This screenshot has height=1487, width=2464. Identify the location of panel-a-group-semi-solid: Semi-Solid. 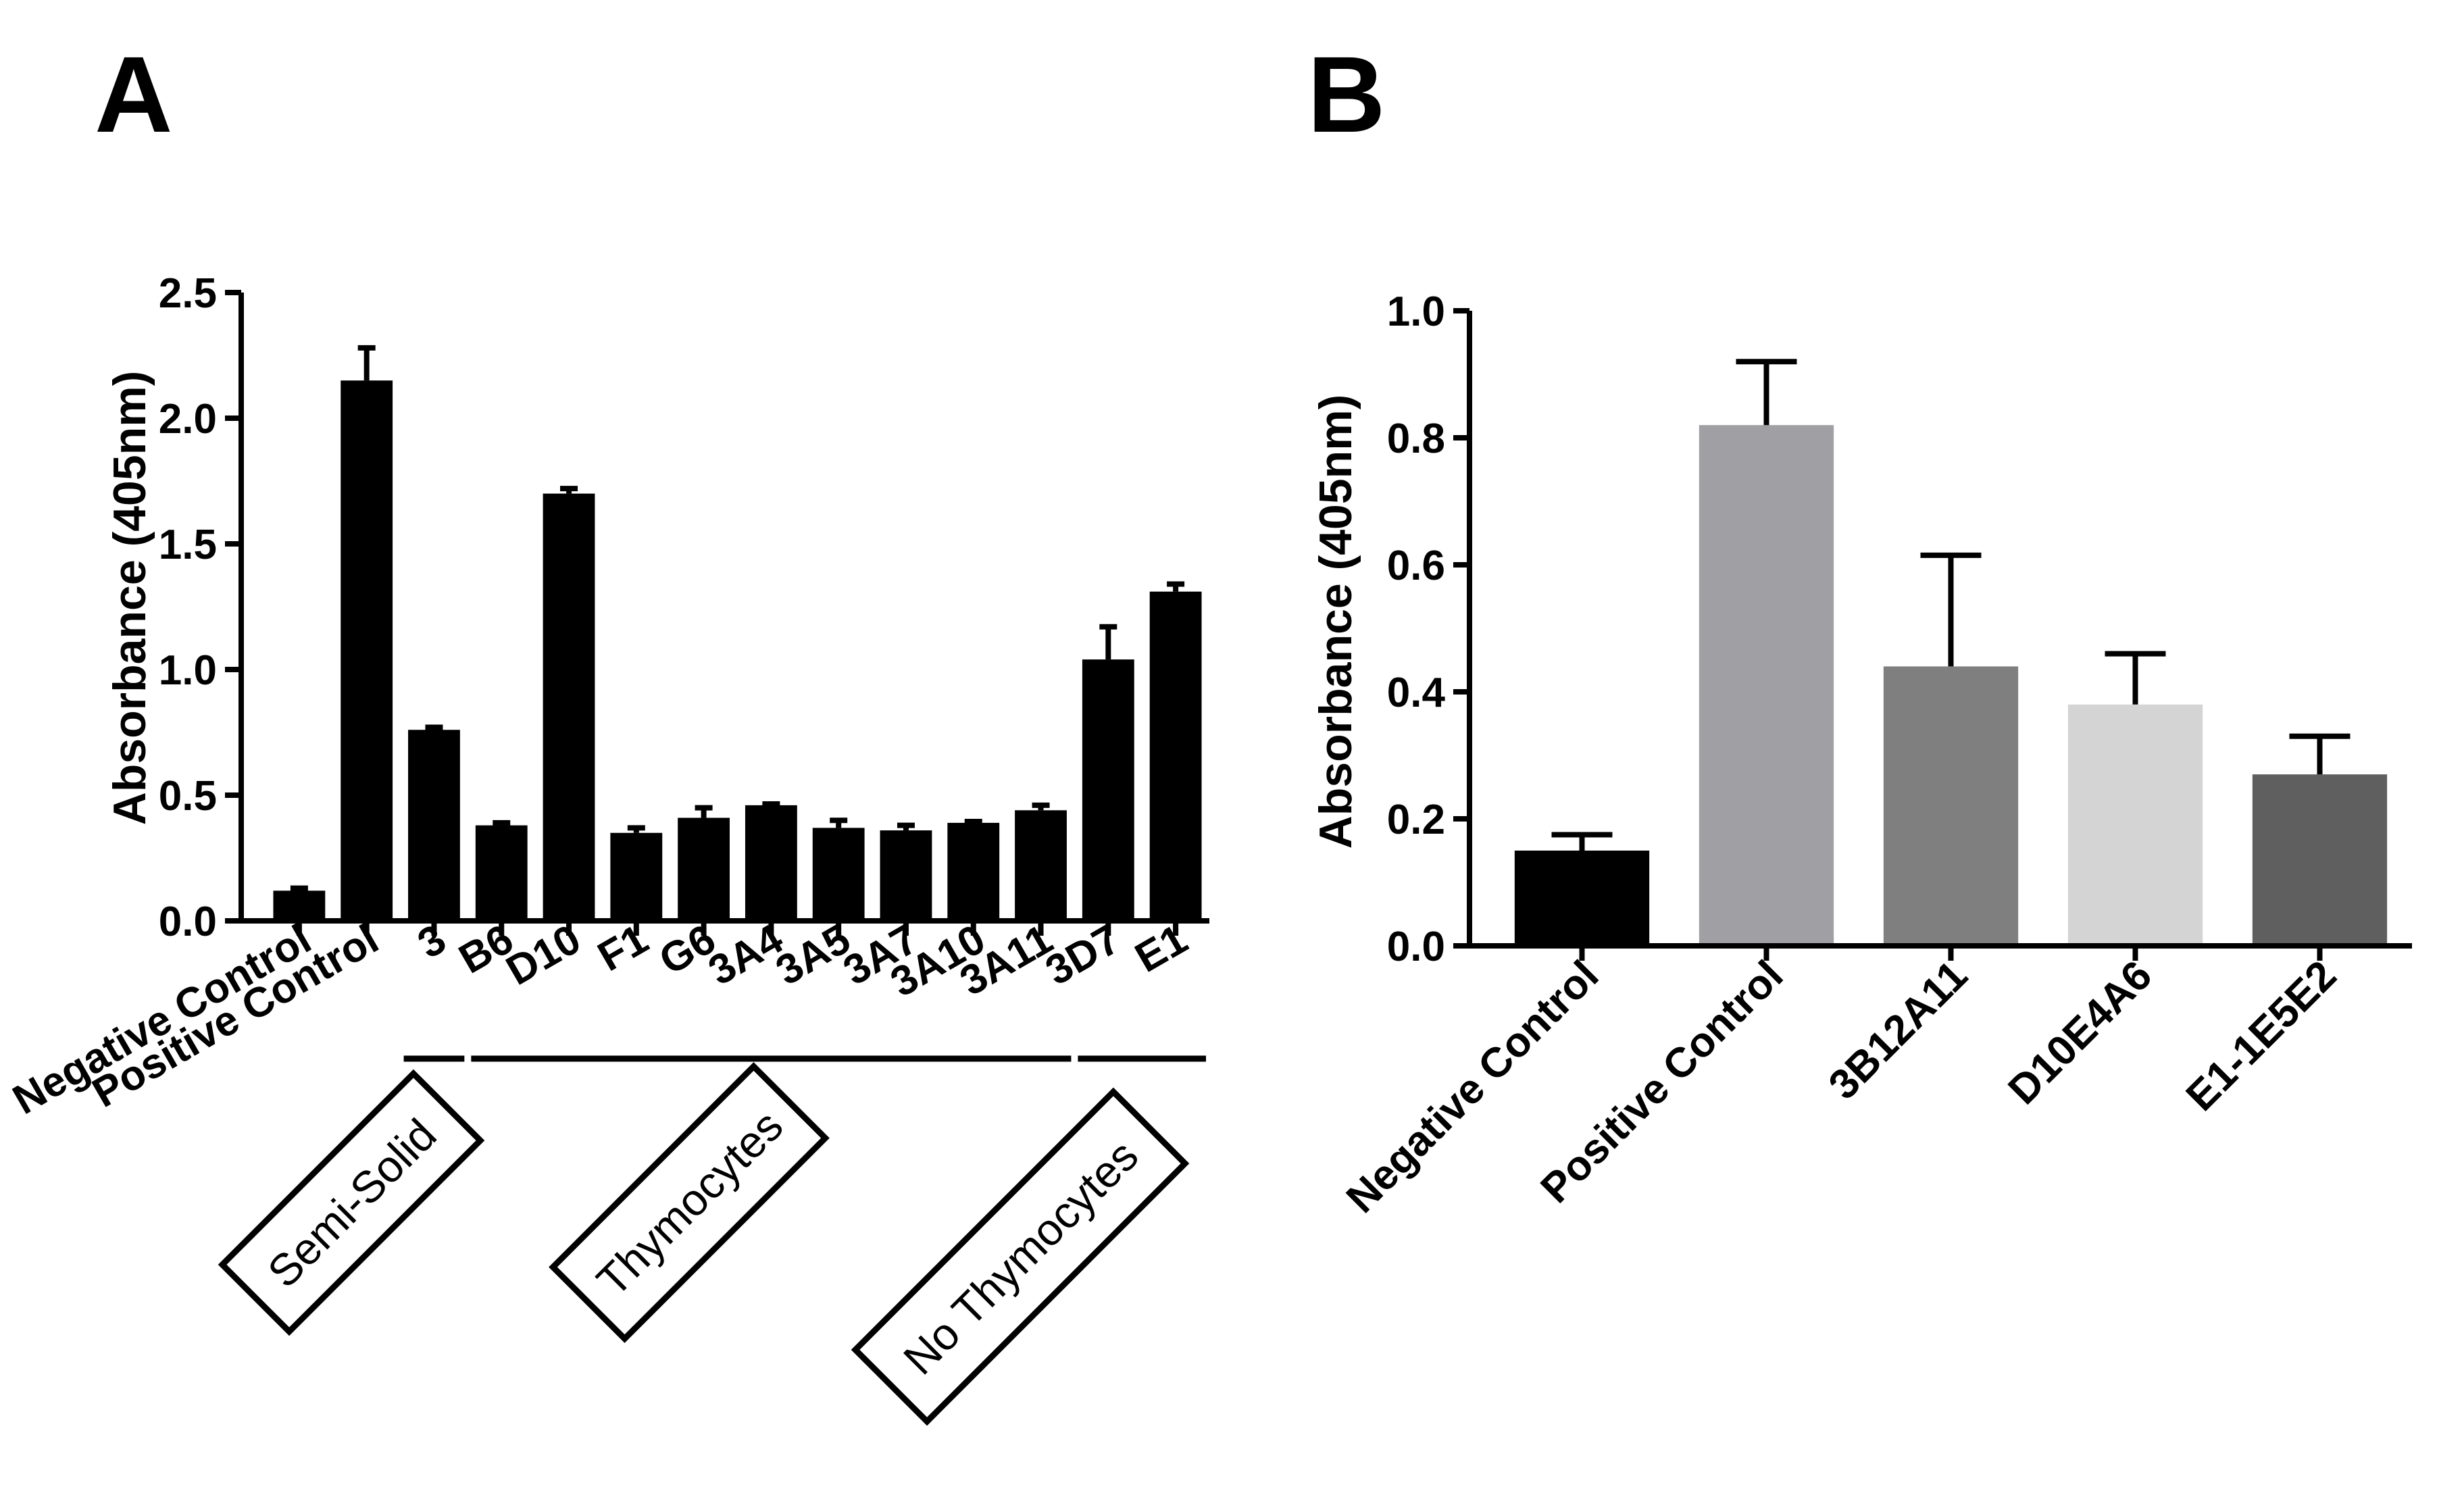
(352, 1195).